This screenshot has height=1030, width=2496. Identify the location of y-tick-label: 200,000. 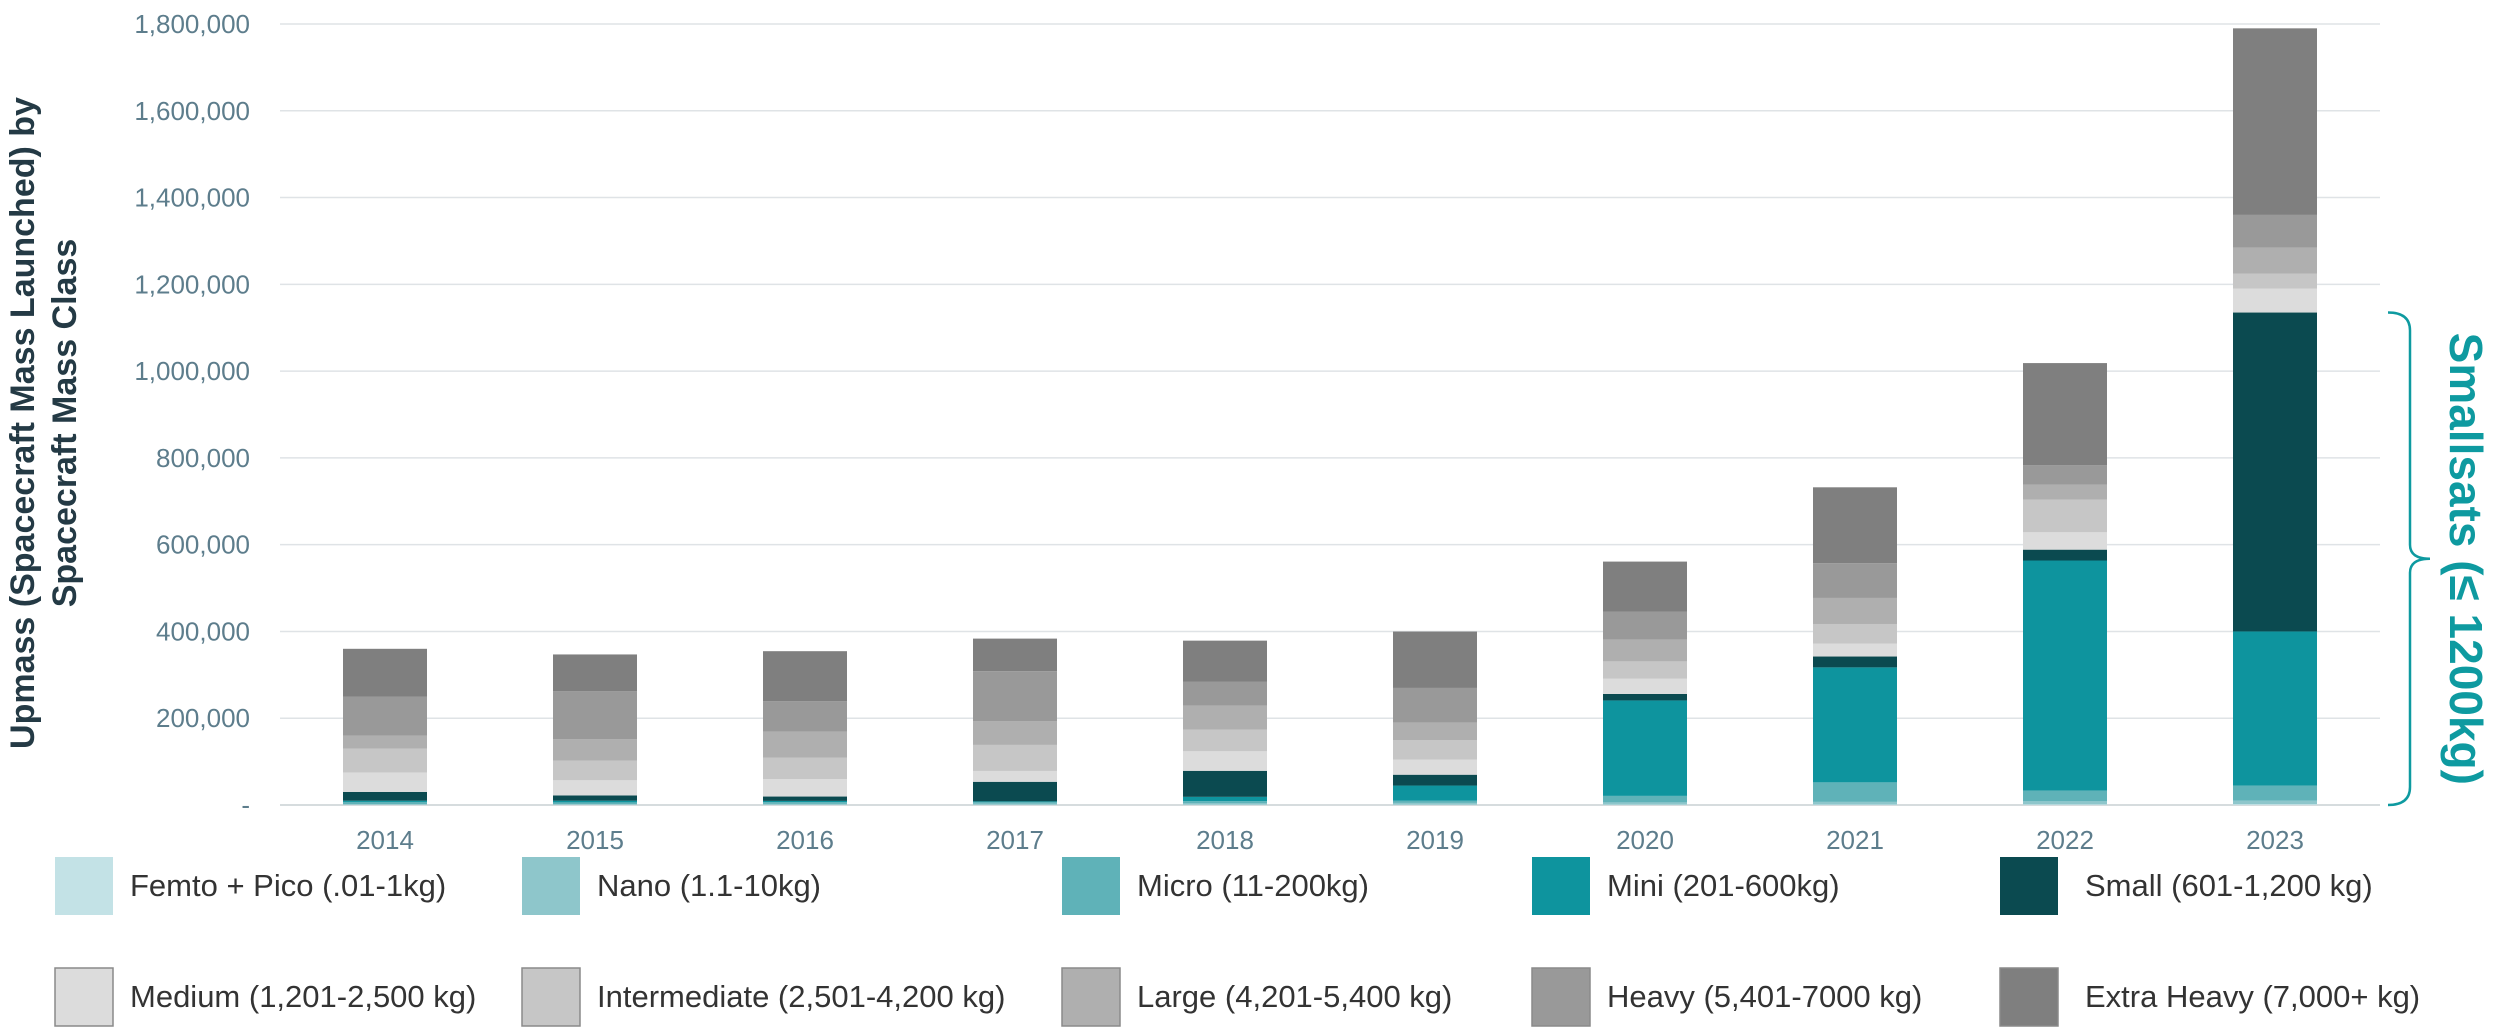
(203, 718).